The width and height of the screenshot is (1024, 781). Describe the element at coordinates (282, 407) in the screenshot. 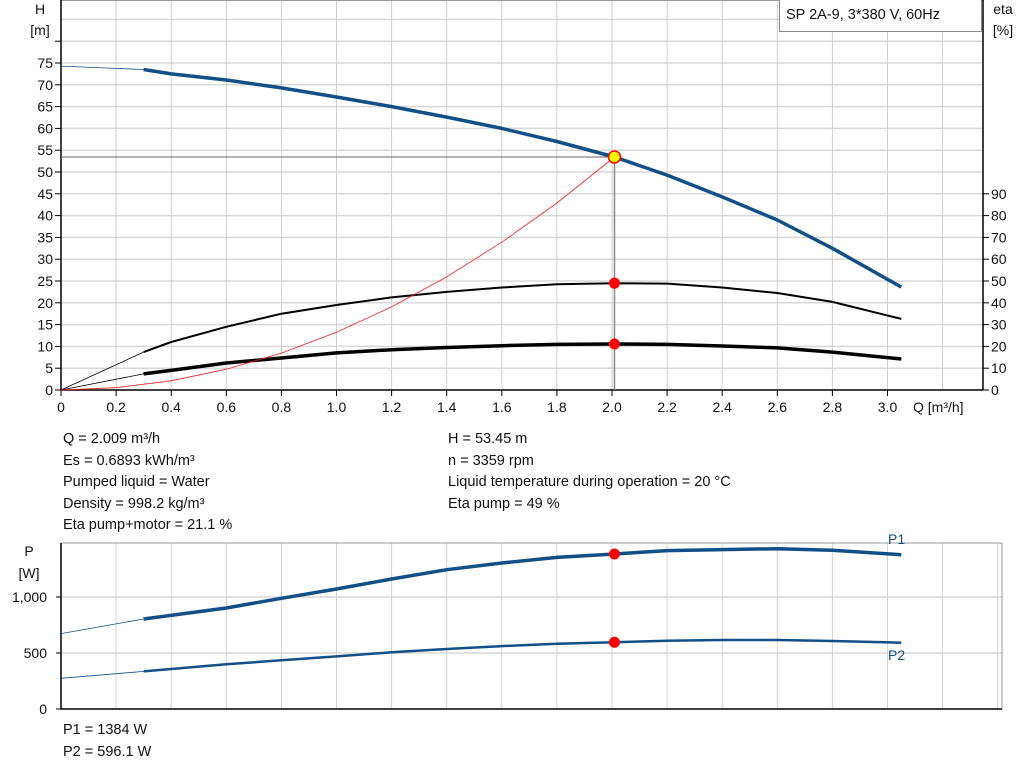

I see `q-tick-label: 0.8` at that location.